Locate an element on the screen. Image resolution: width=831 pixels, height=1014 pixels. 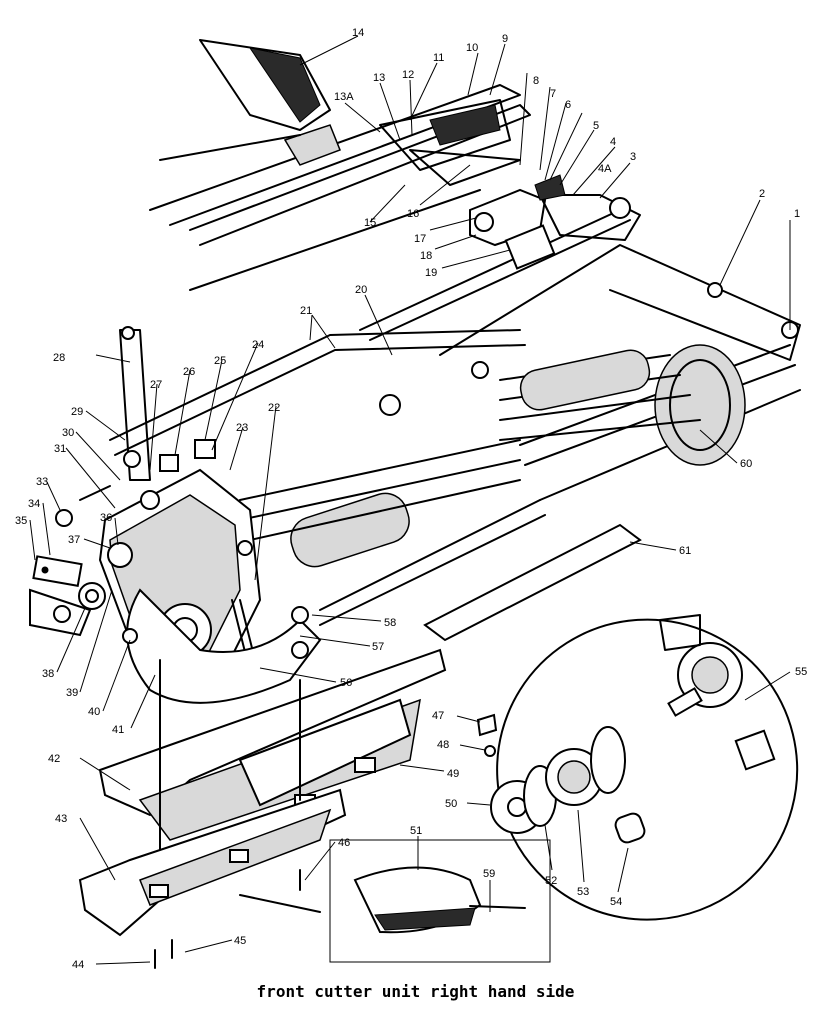
part-label-26: 26 is located at coordinates (189, 372).